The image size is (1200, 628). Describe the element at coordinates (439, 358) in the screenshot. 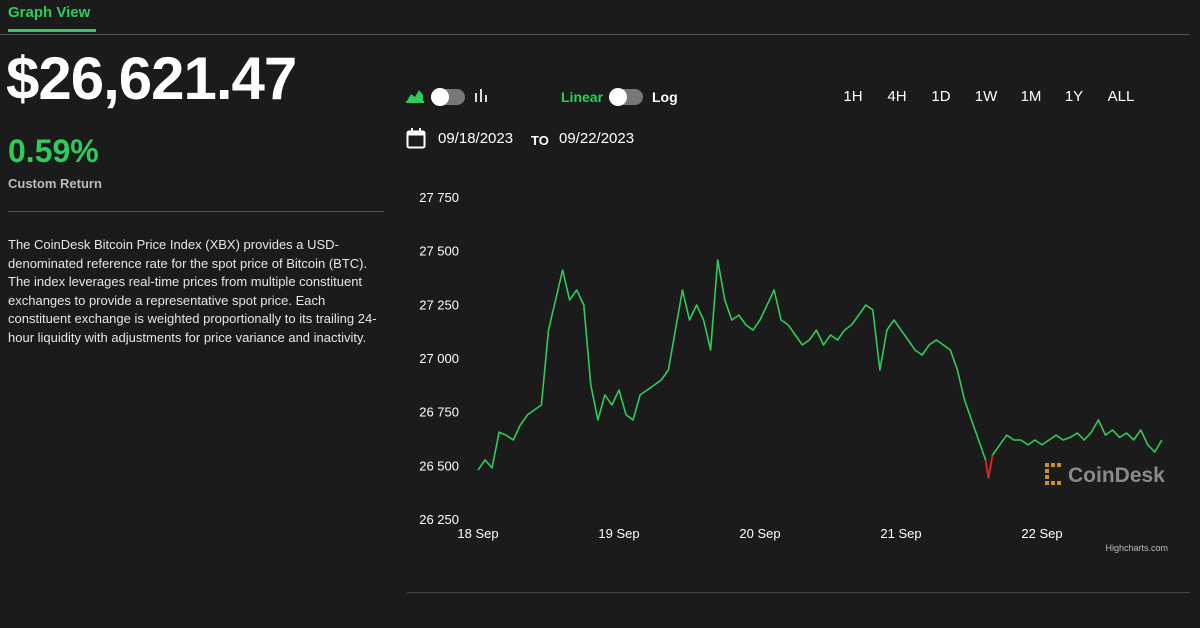

I see `y-tick-label: 27 000` at that location.